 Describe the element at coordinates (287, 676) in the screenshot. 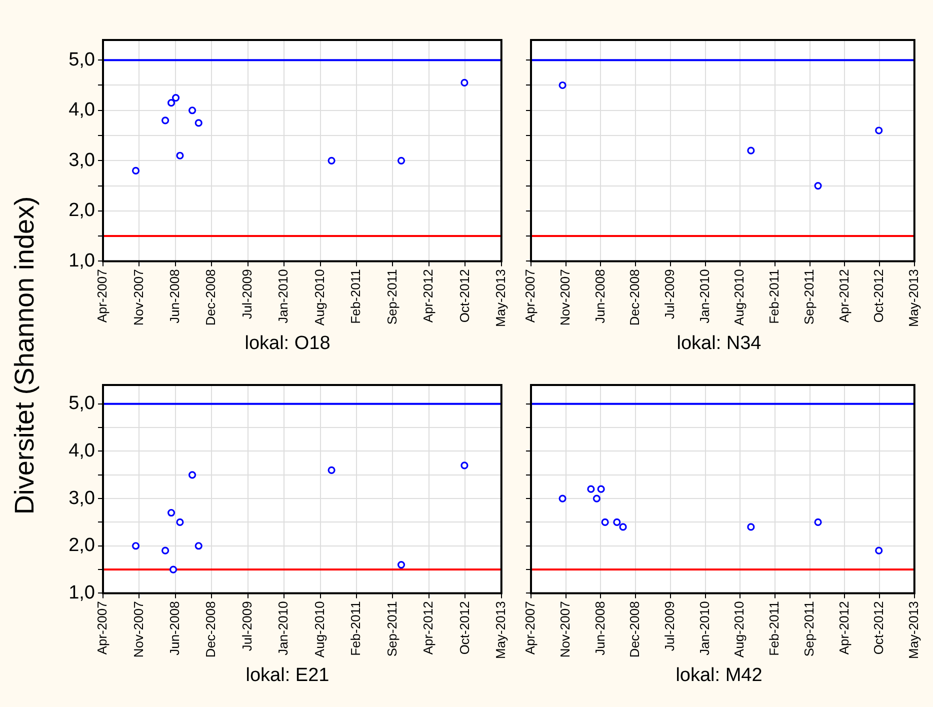

I see `x-axis-title: lokal: E21` at that location.